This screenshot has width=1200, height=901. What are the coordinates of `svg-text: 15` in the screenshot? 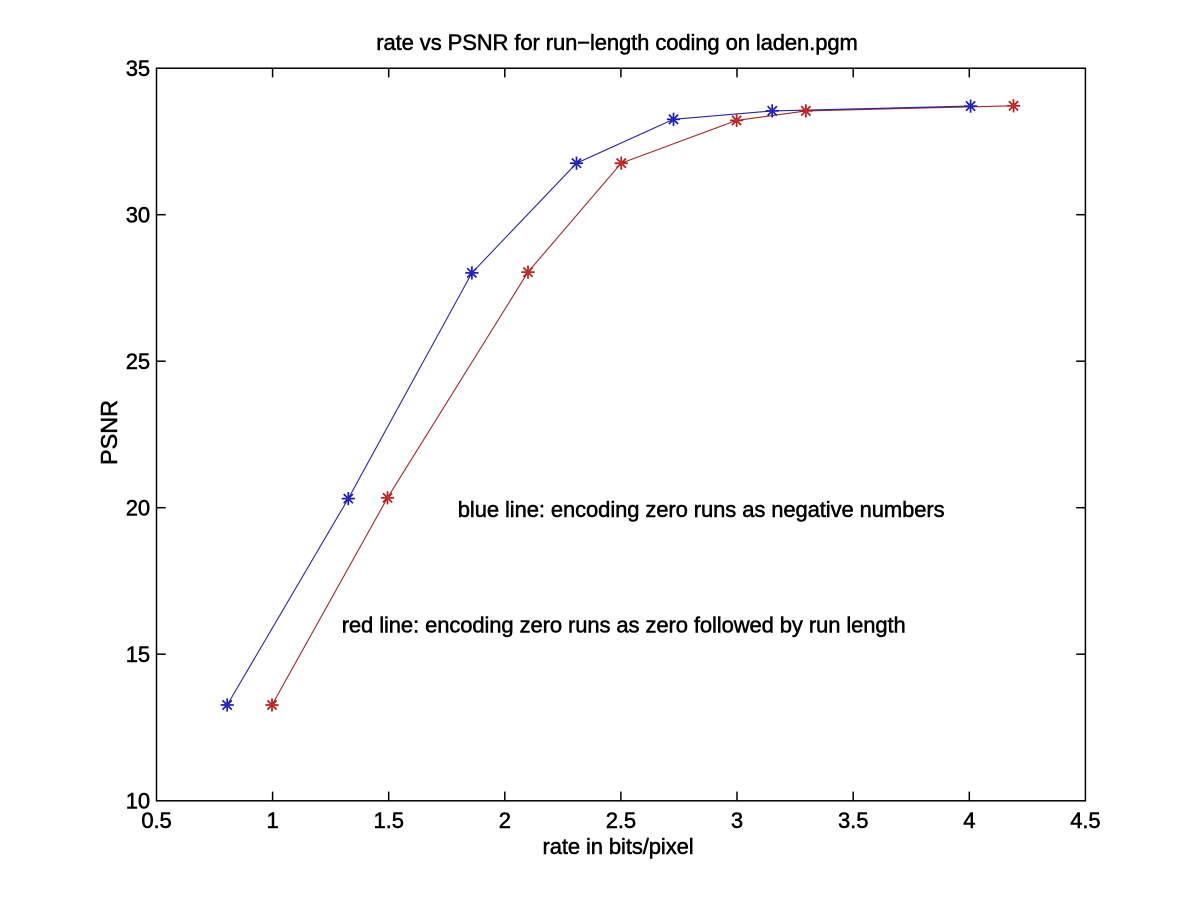 It's located at (138, 654).